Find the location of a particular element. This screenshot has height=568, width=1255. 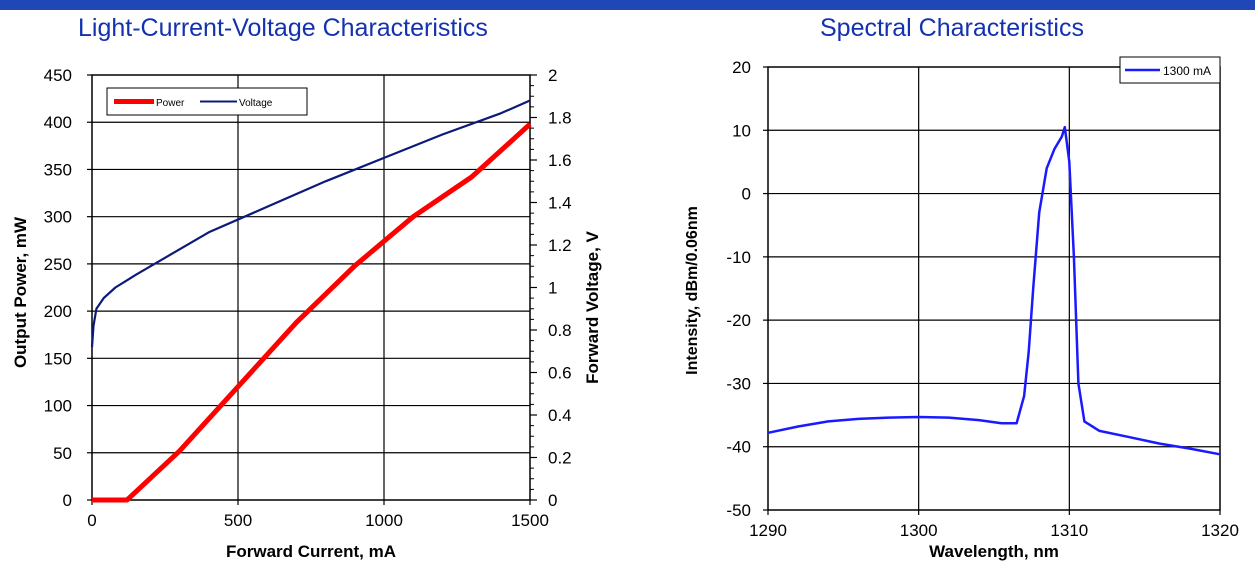

y2-axis-label: Forward Voltage, V is located at coordinates (592, 306).